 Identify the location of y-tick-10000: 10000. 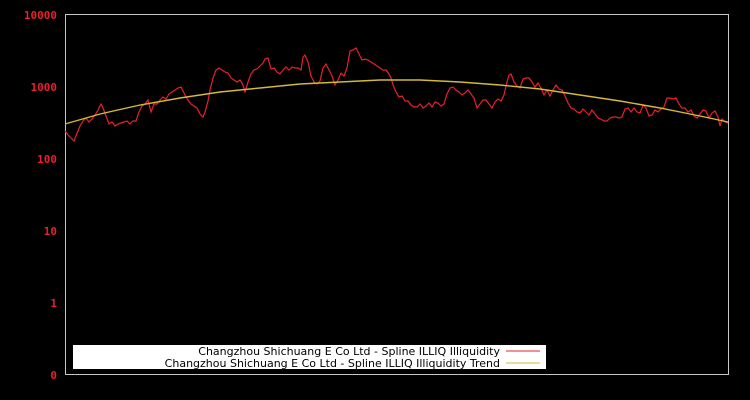
(40, 15).